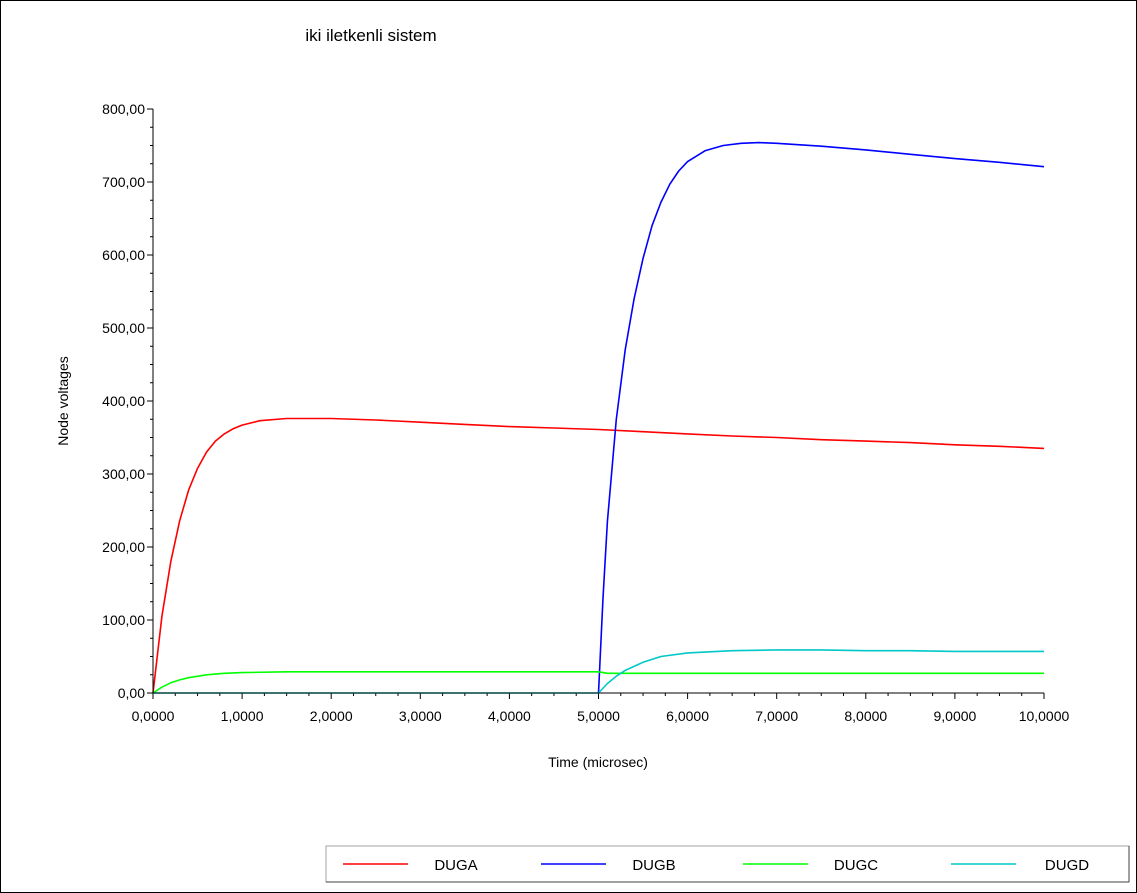  What do you see at coordinates (420, 716) in the screenshot?
I see `x-tick-label: 3,0000` at bounding box center [420, 716].